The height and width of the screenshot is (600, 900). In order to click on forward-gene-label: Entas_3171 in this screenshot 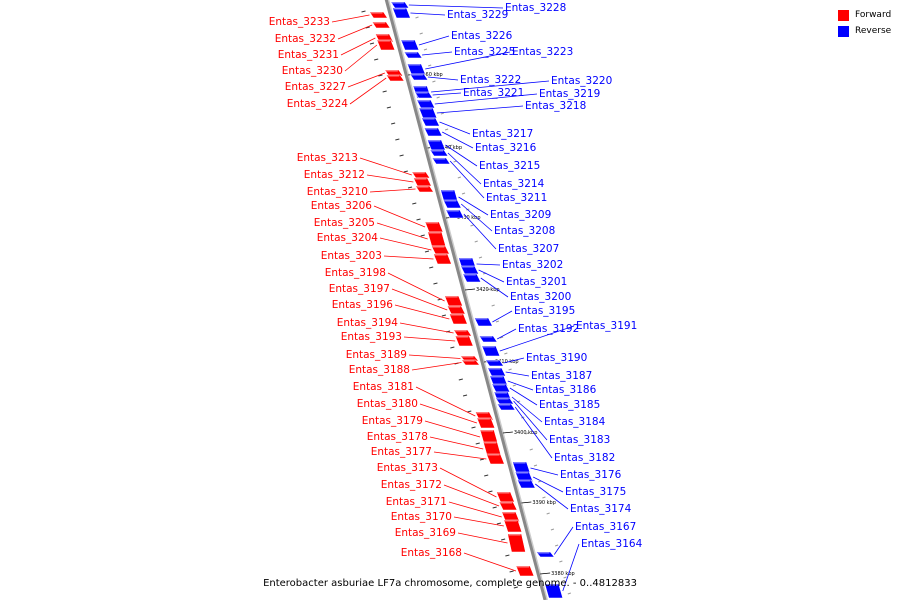, I will do `click(416, 502)`.